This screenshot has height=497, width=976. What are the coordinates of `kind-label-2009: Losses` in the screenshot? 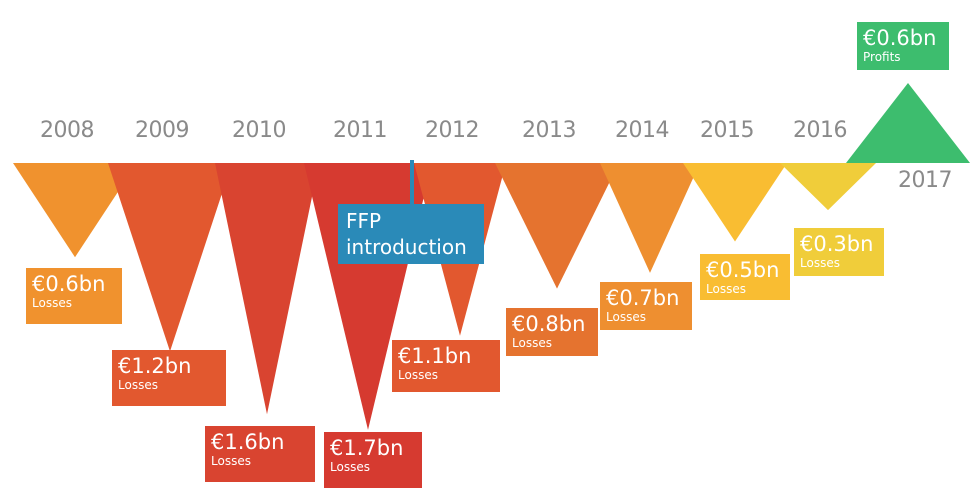 It's located at (138, 385).